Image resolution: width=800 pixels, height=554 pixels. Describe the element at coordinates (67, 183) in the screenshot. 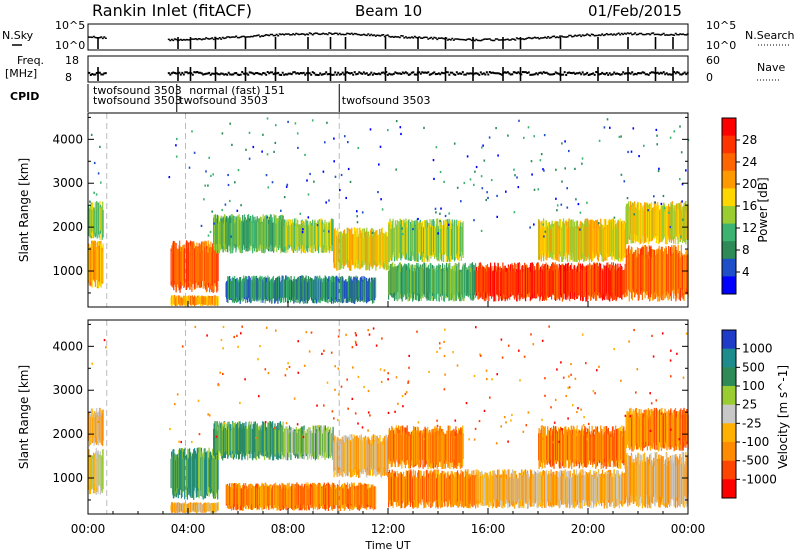

I see `y-tick-label: 3000` at that location.